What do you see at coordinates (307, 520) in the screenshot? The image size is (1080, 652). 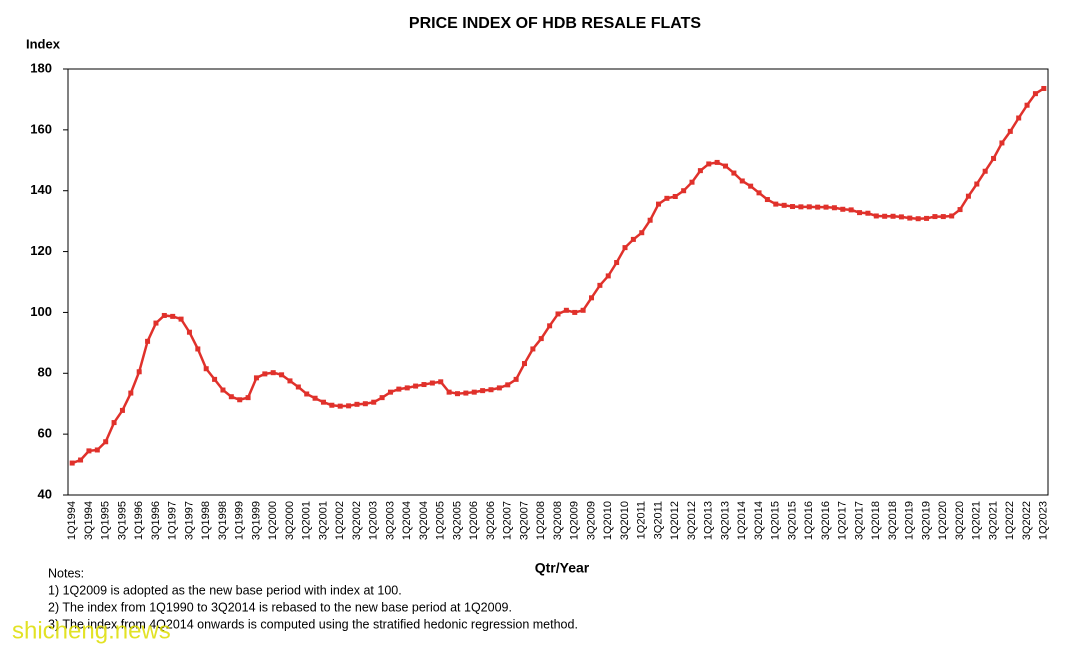 I see `x-tick-label: 1Q2001` at bounding box center [307, 520].